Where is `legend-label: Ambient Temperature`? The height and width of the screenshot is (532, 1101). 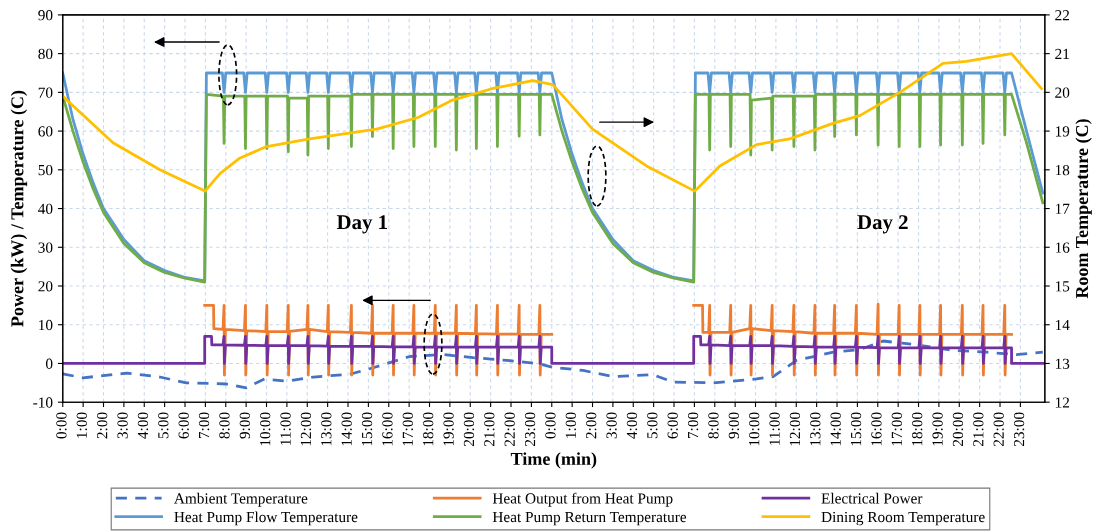 legend-label: Ambient Temperature is located at coordinates (241, 499).